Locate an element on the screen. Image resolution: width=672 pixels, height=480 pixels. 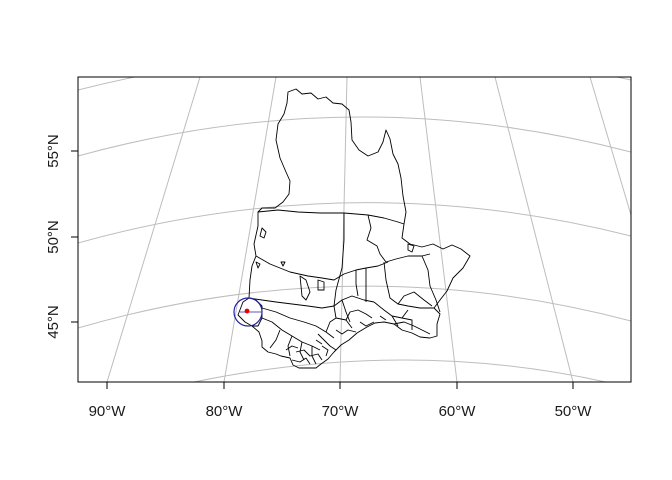
graticule-meridian-90w is located at coordinates (153, 229).